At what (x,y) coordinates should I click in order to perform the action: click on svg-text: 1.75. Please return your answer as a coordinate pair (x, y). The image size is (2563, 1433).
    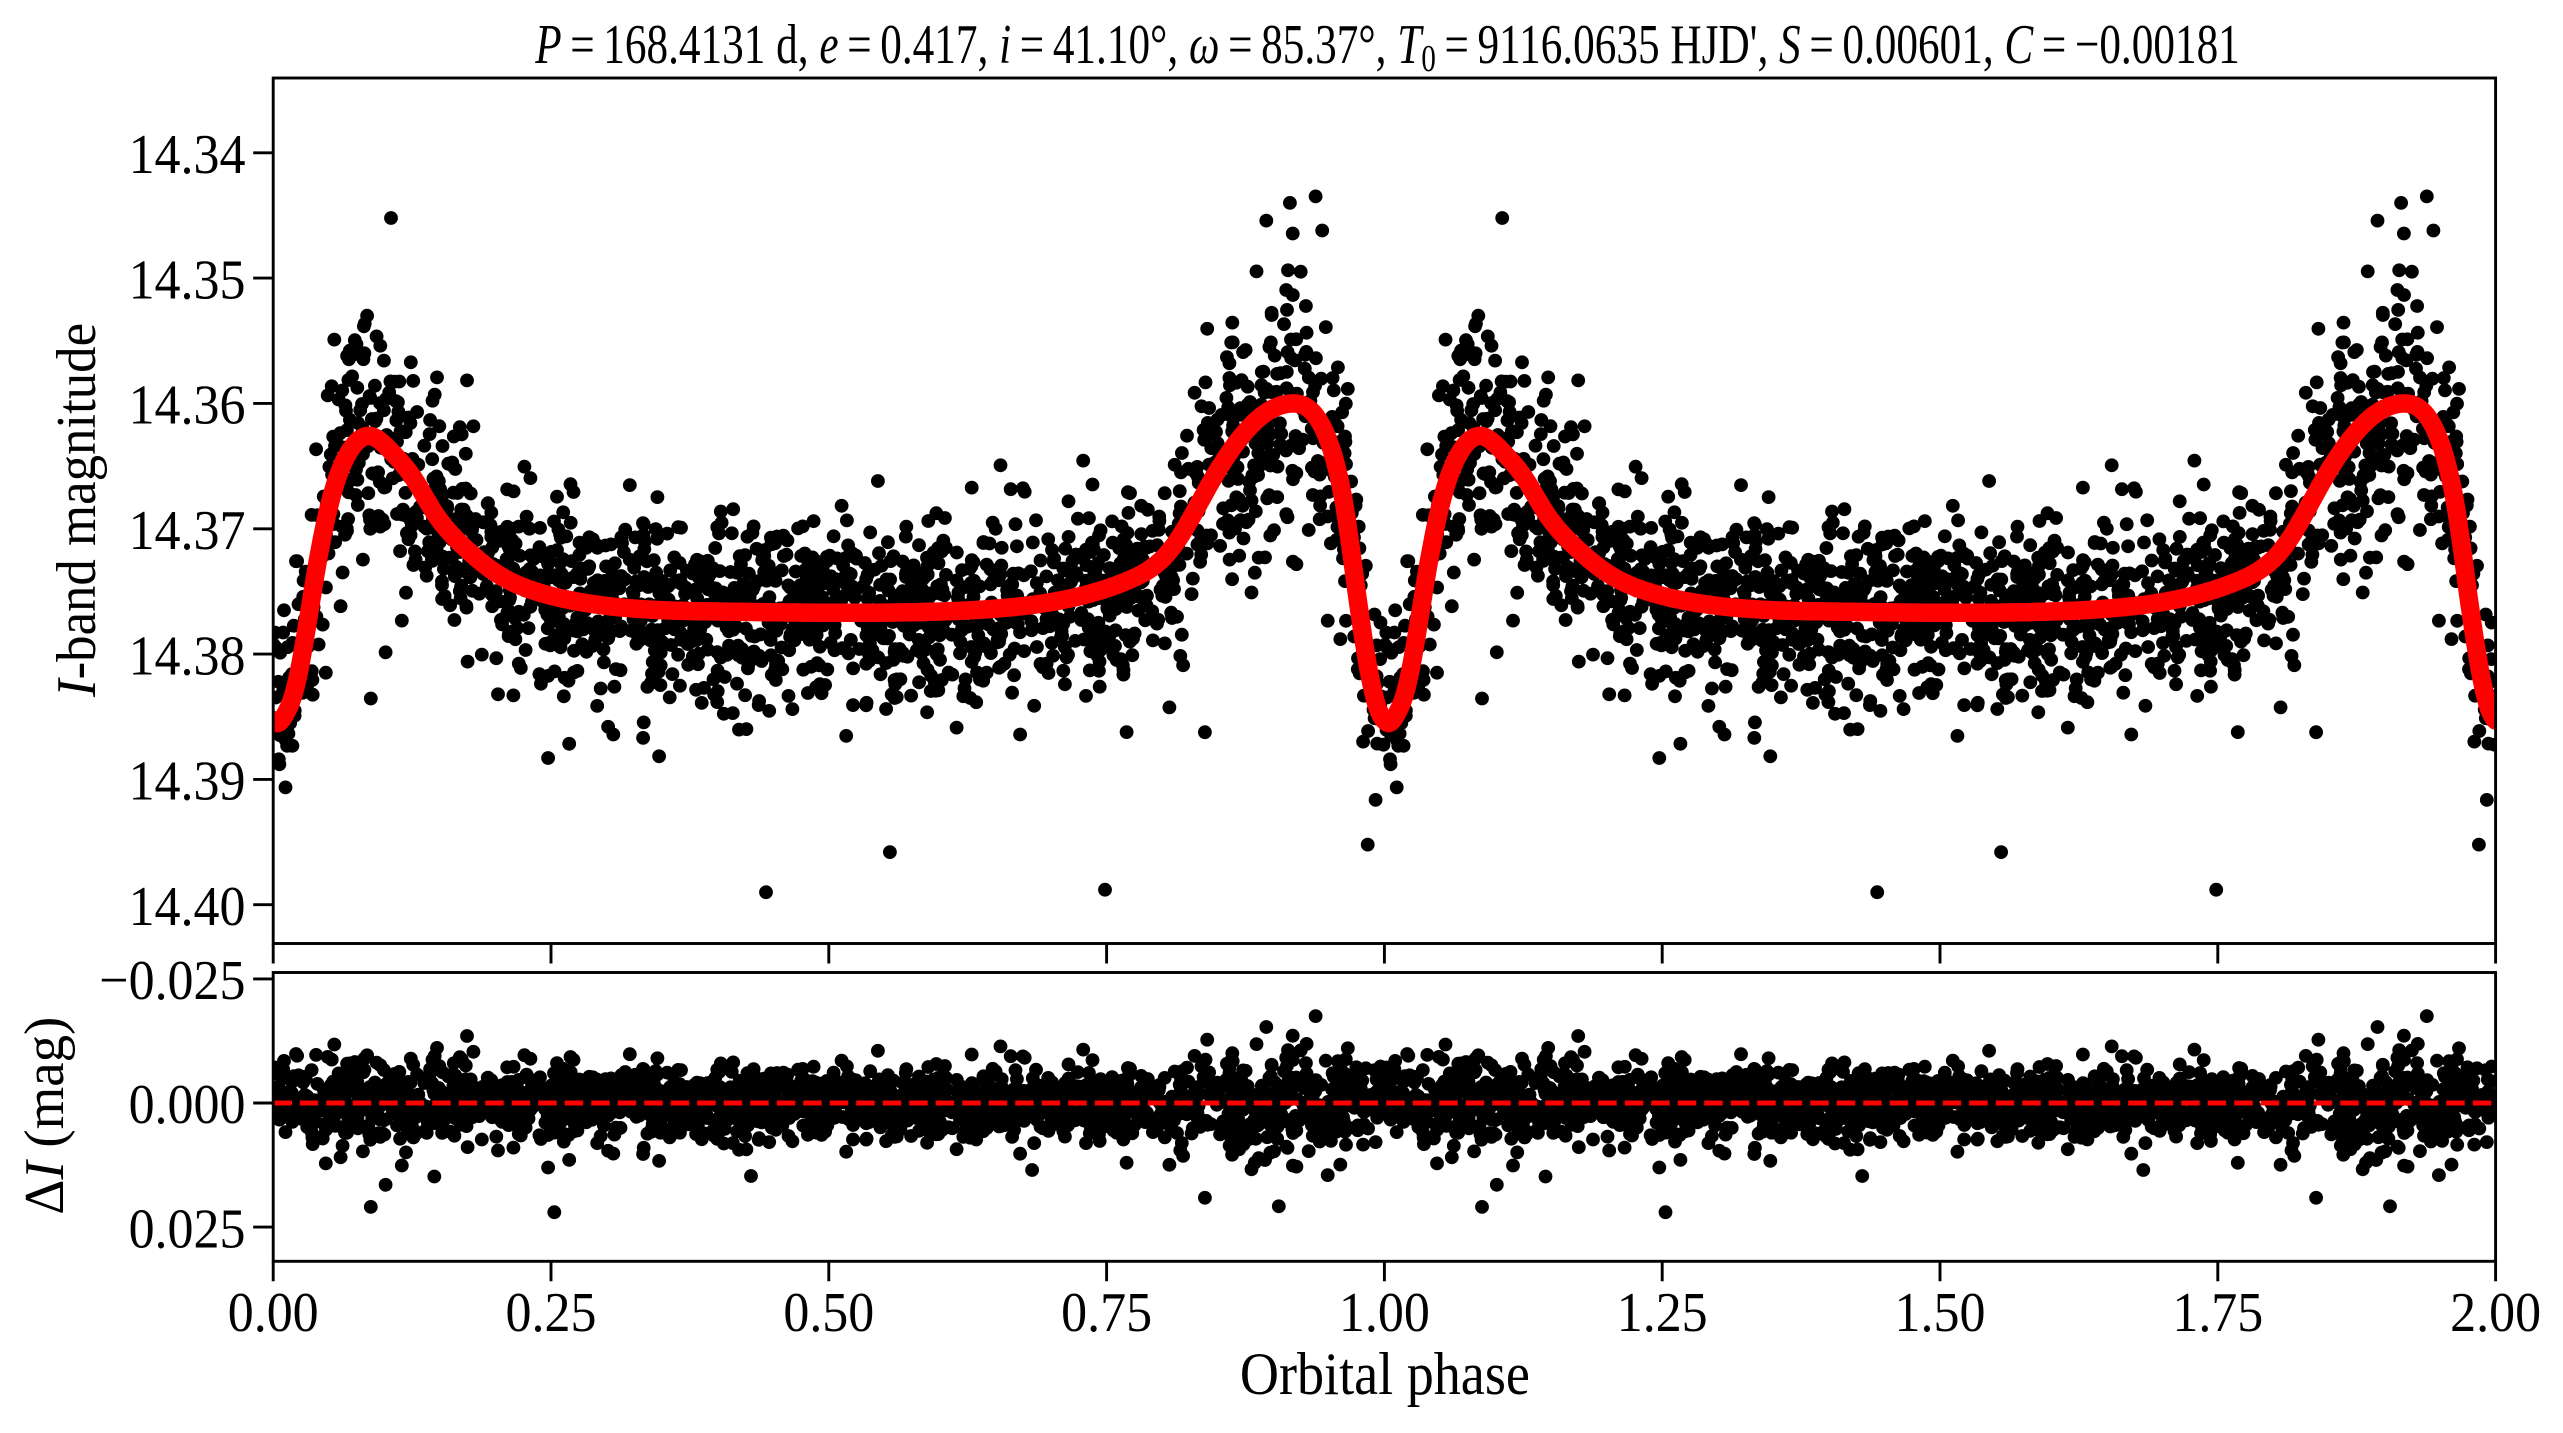
    Looking at the image, I should click on (2217, 1312).